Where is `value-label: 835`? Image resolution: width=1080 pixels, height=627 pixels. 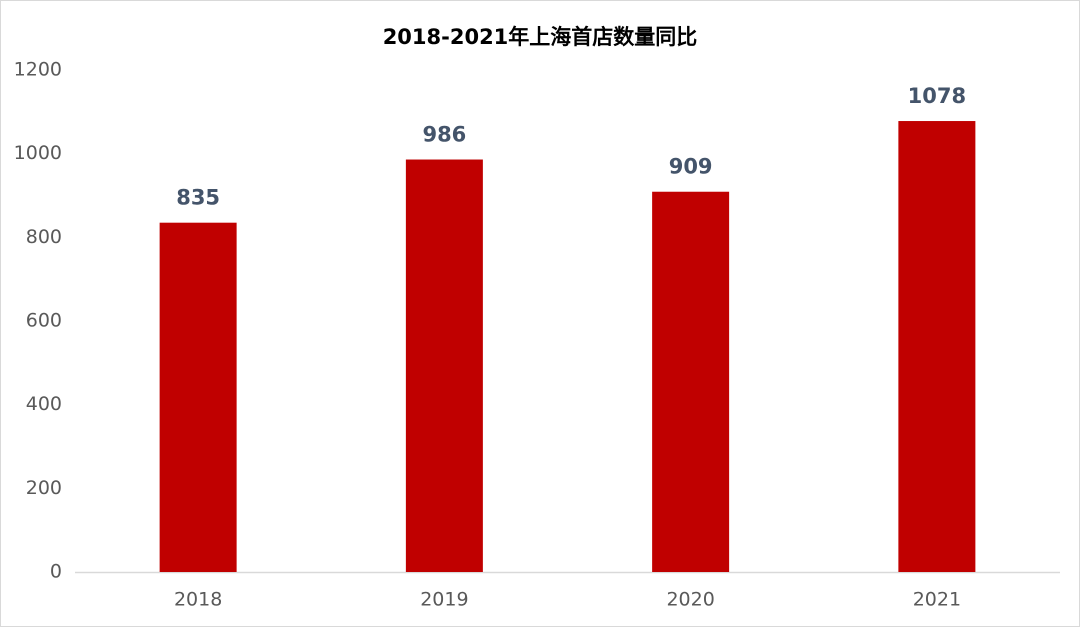
value-label: 835 is located at coordinates (198, 198).